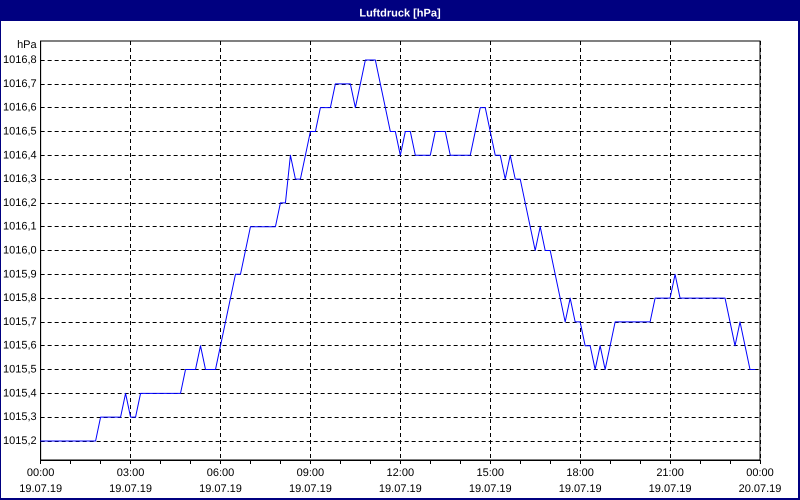 The image size is (800, 500). I want to click on x-tick-label: 03:00 19.07.19, so click(130, 481).